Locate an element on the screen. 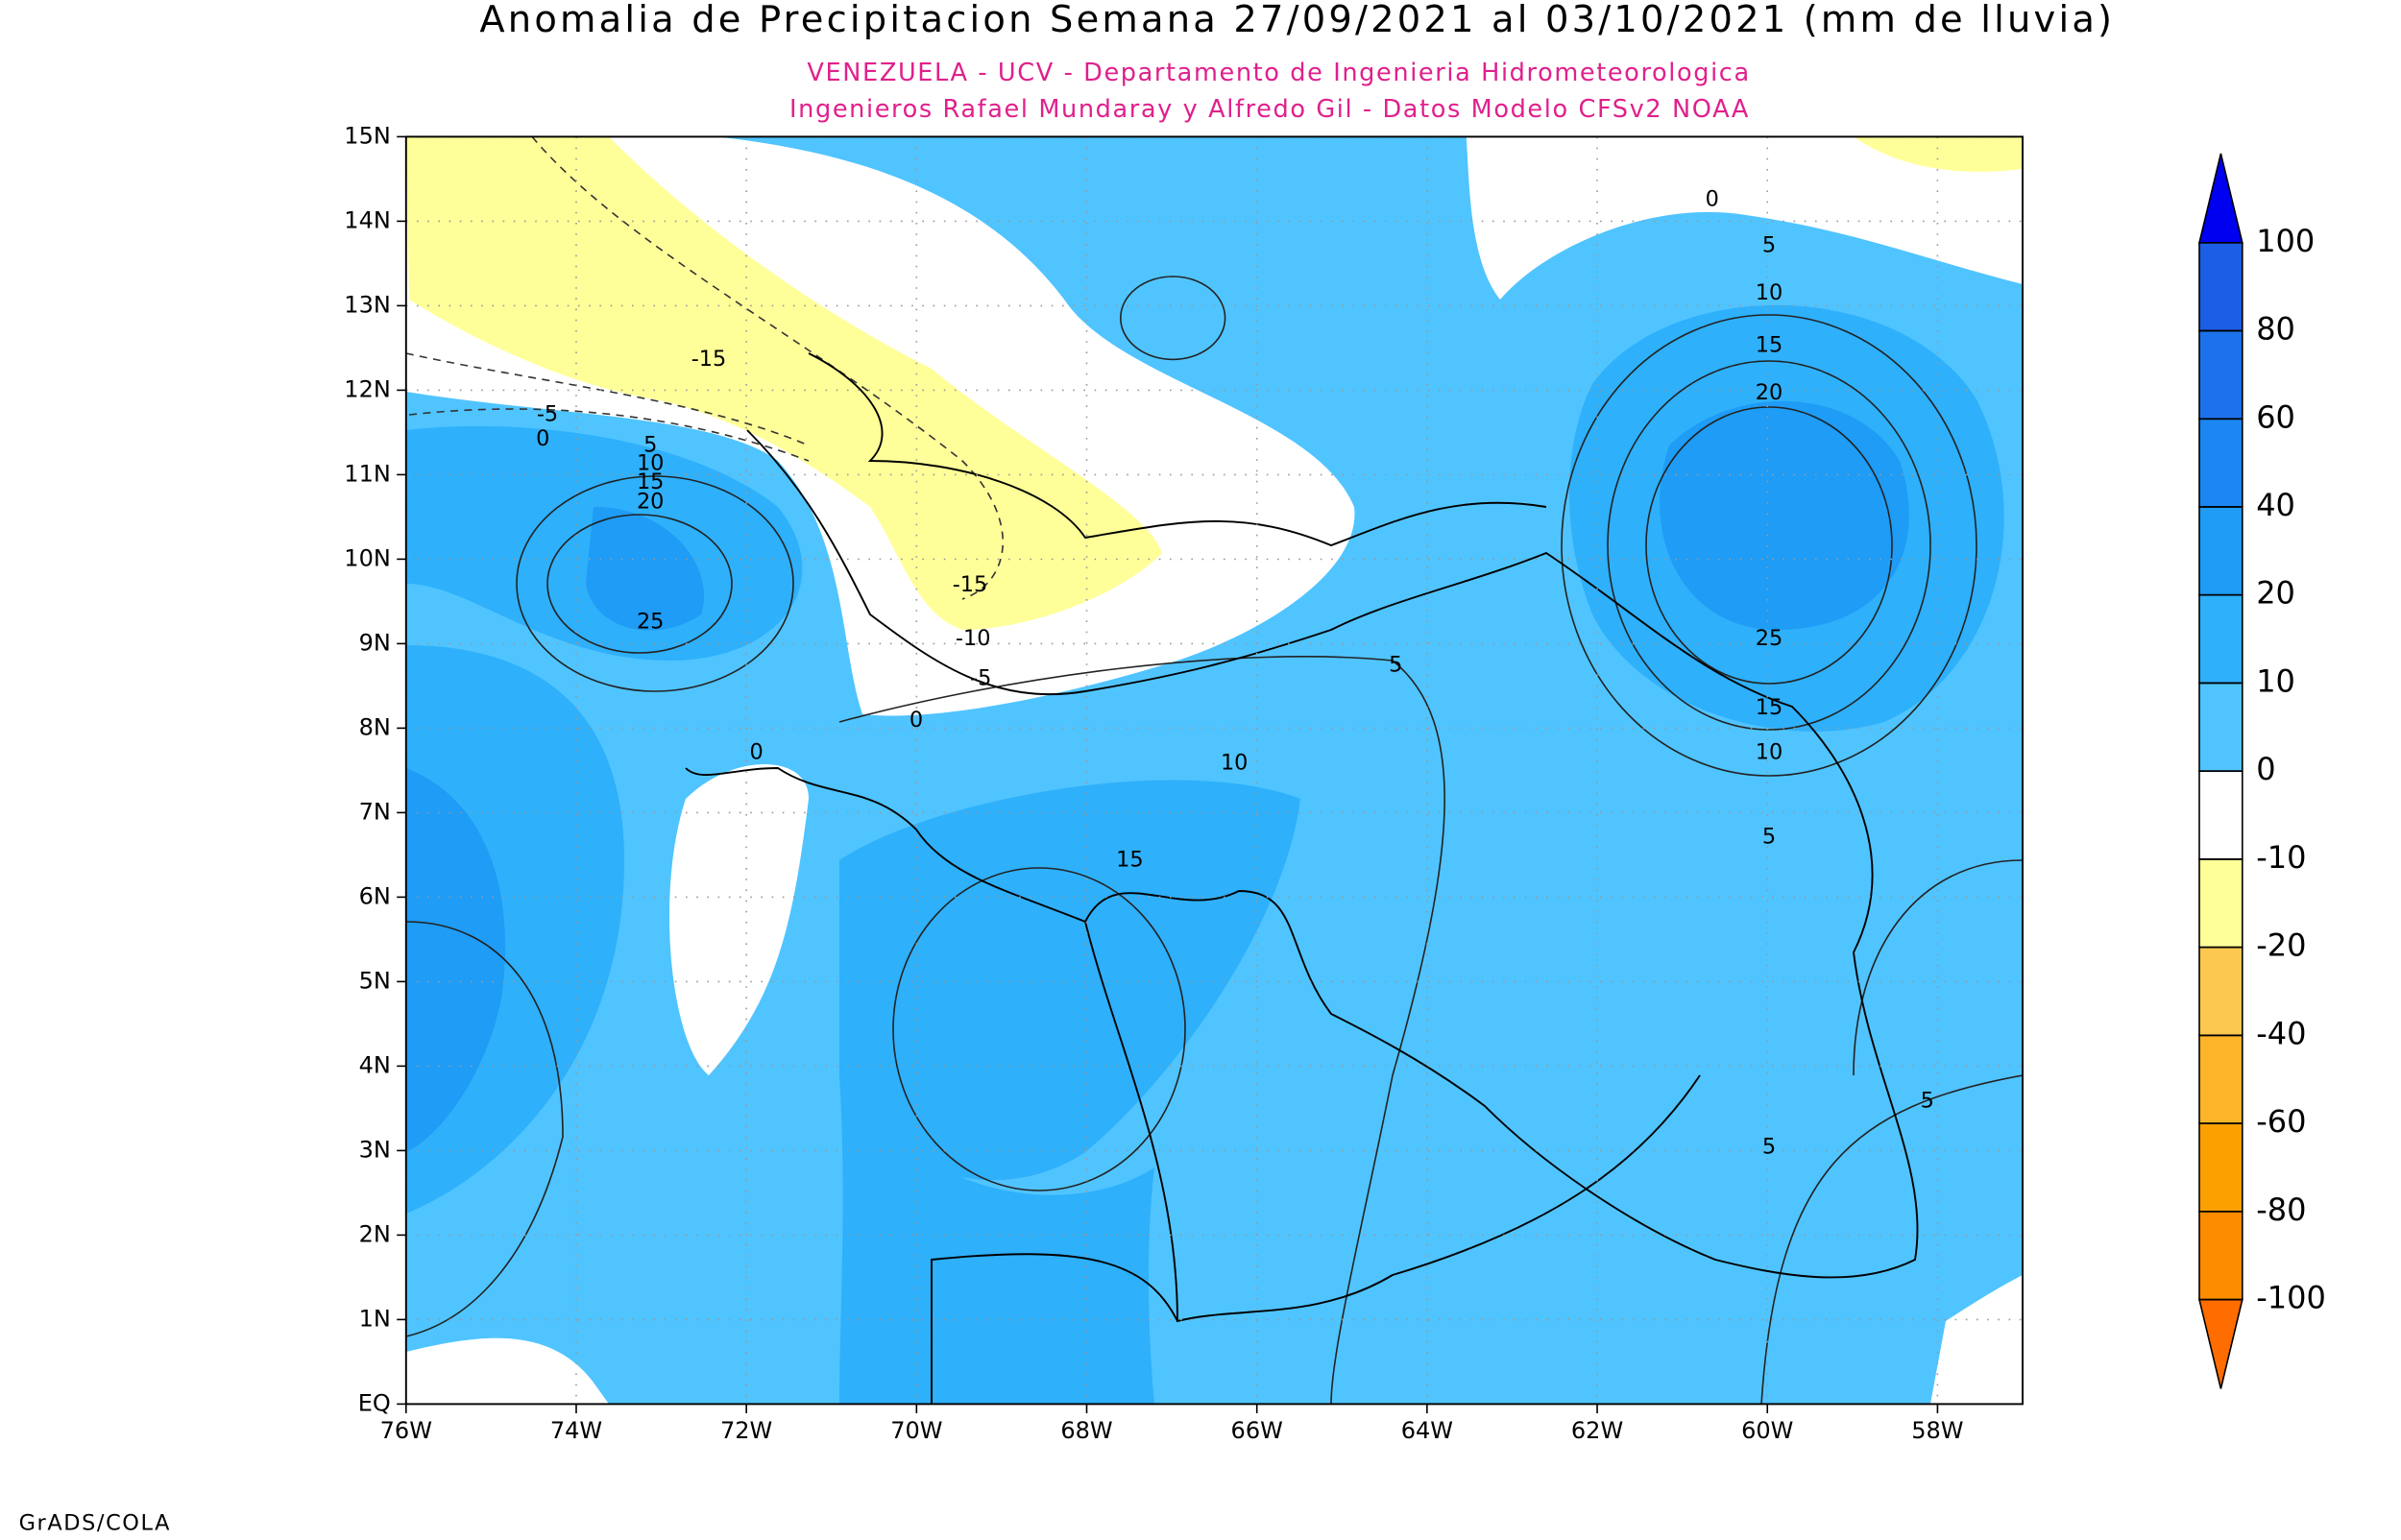  x-tick-label: 74W is located at coordinates (576, 1430).